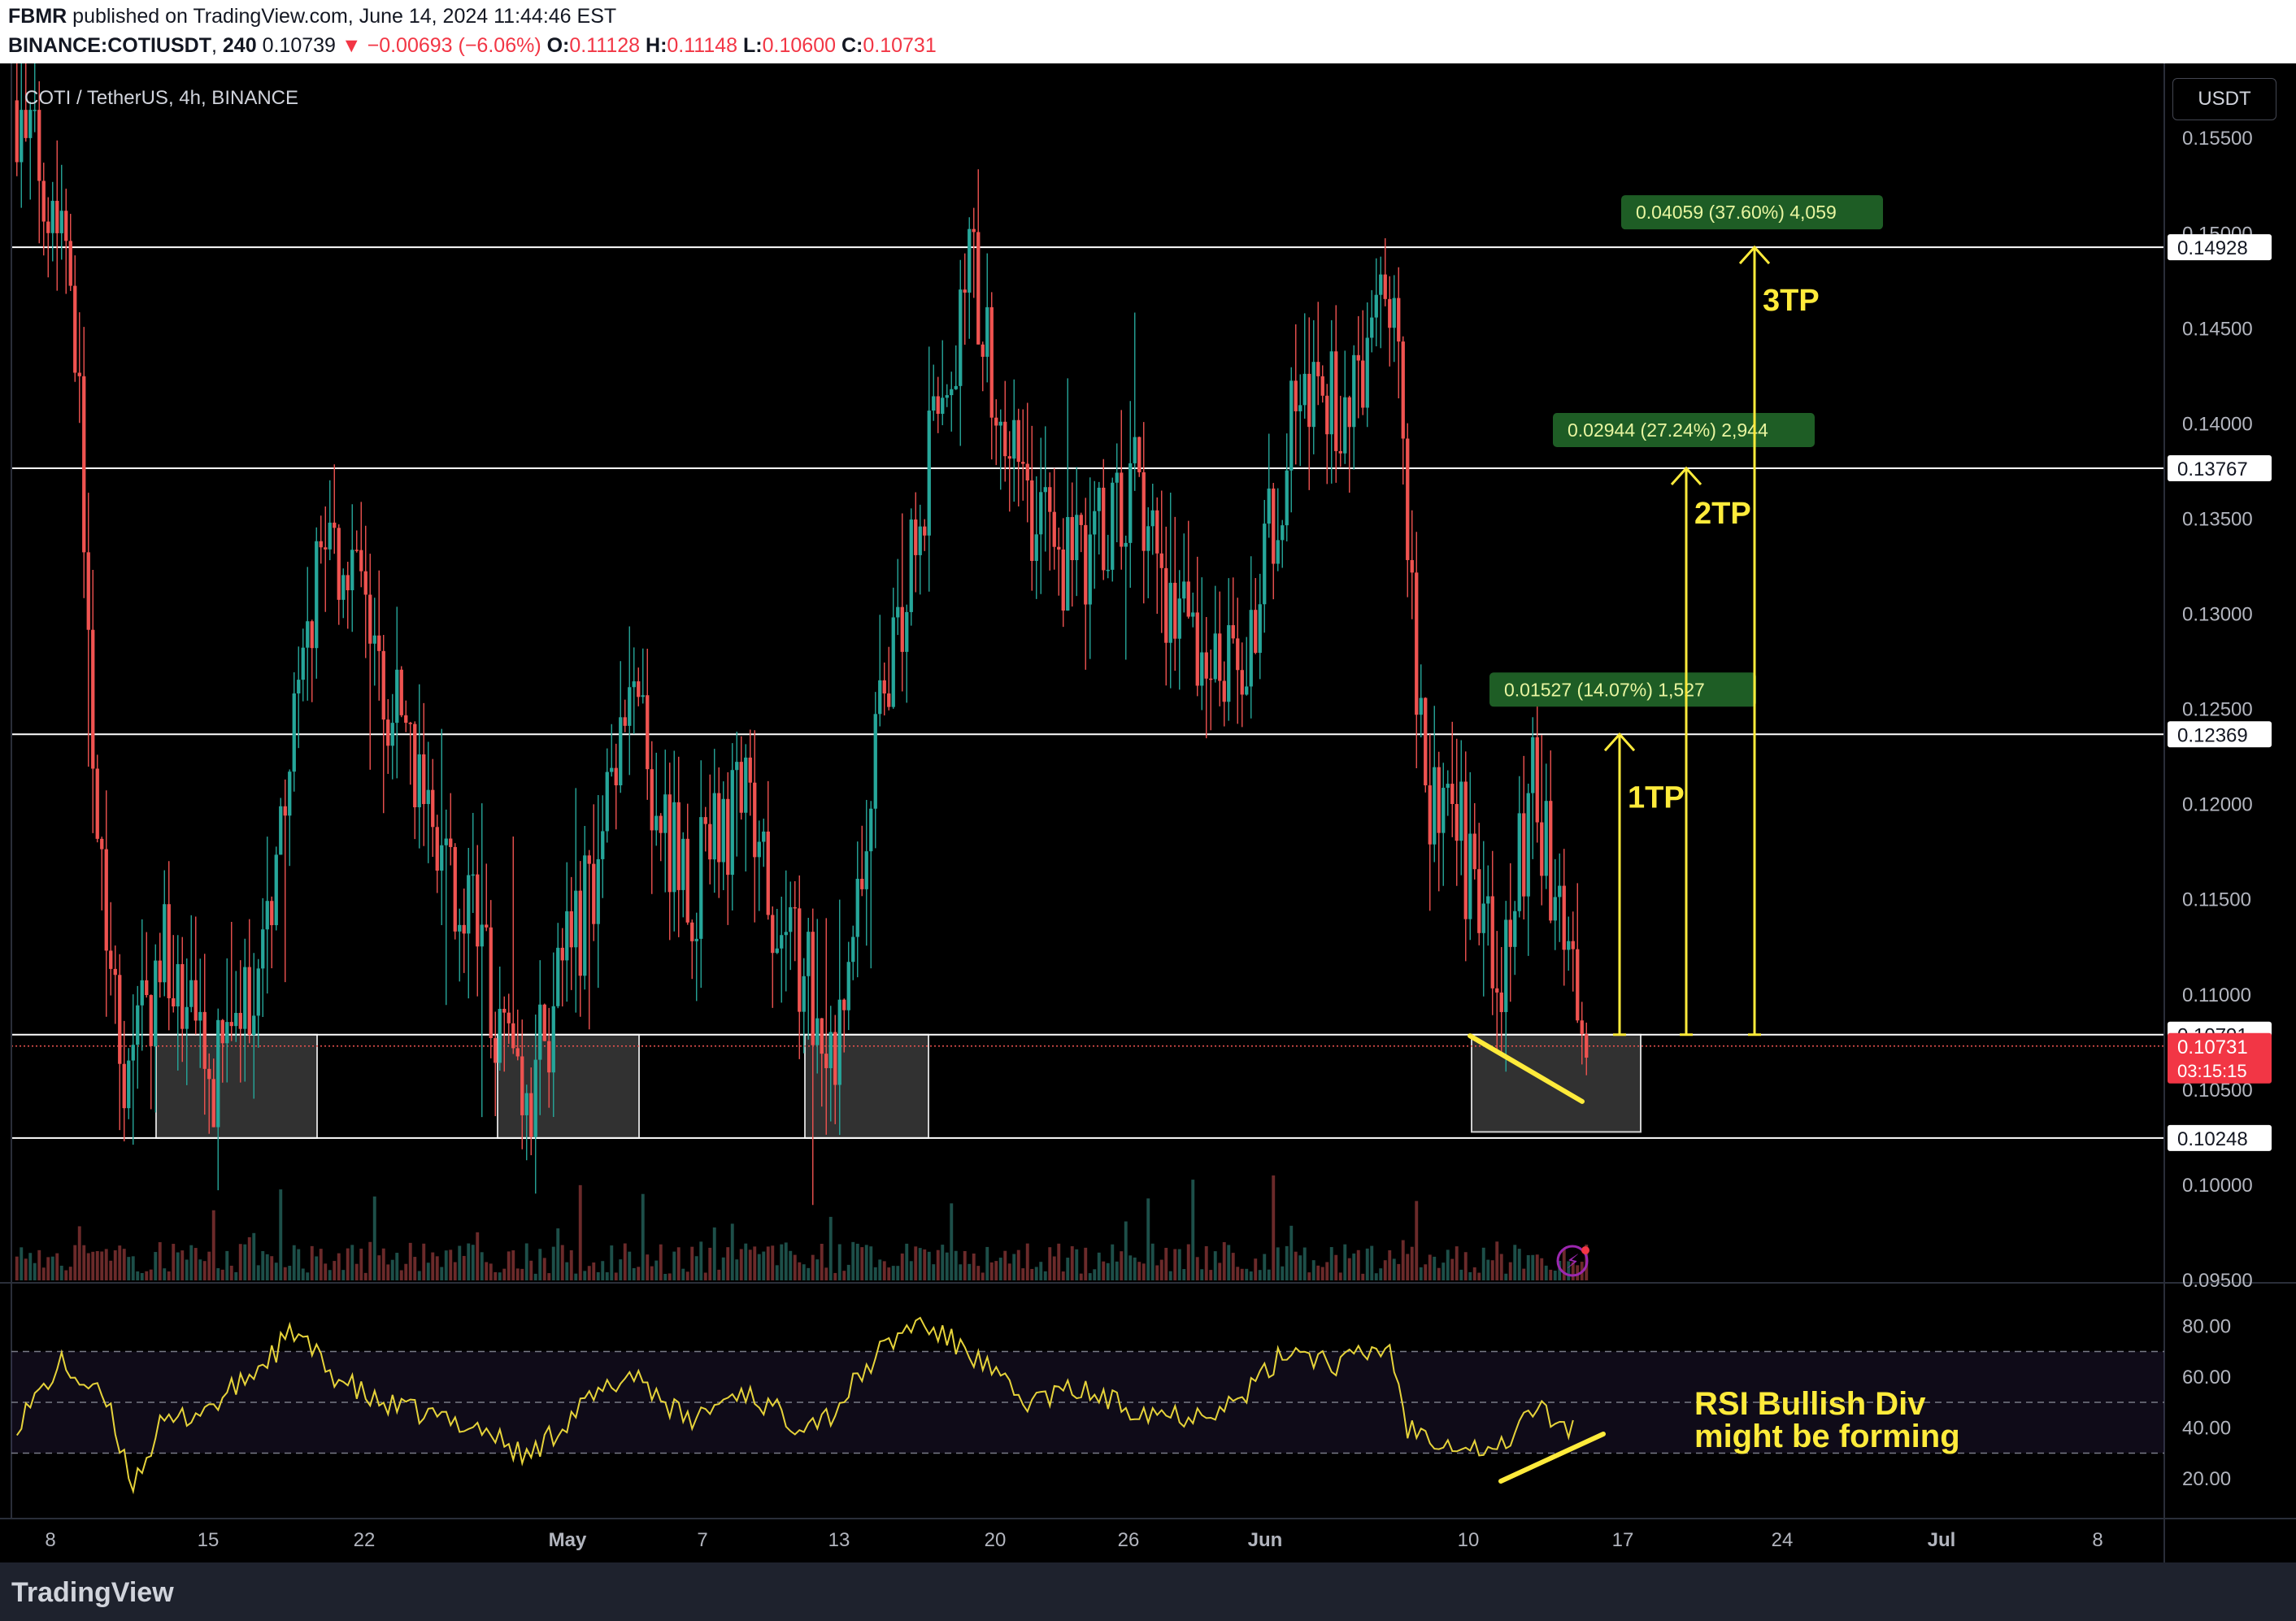 Image resolution: width=2296 pixels, height=1621 pixels. I want to click on price-divergence-line, so click(1527, 1068).